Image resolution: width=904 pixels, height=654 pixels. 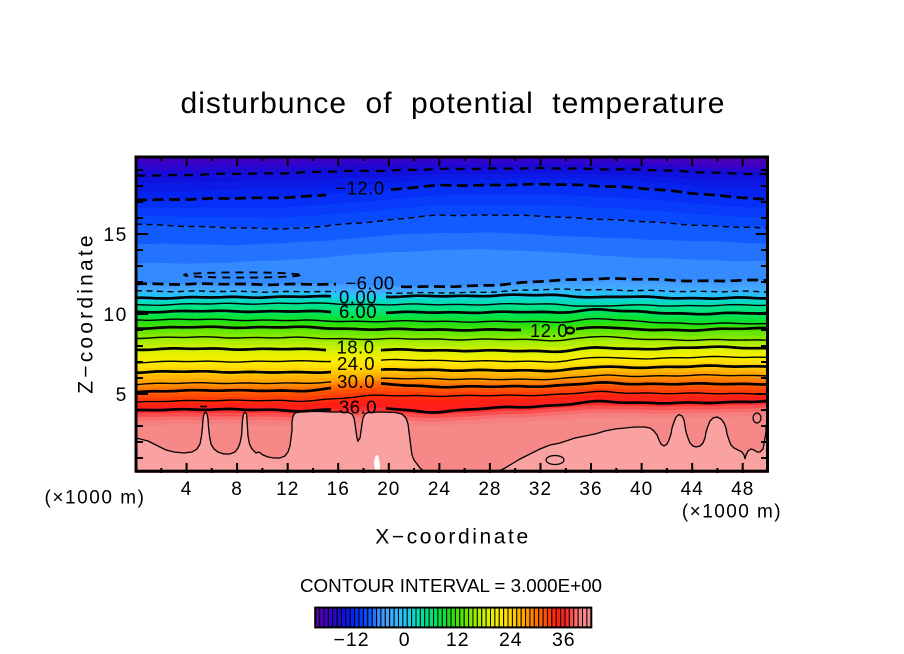 What do you see at coordinates (453, 537) in the screenshot?
I see `svg-text: X−coordinate` at bounding box center [453, 537].